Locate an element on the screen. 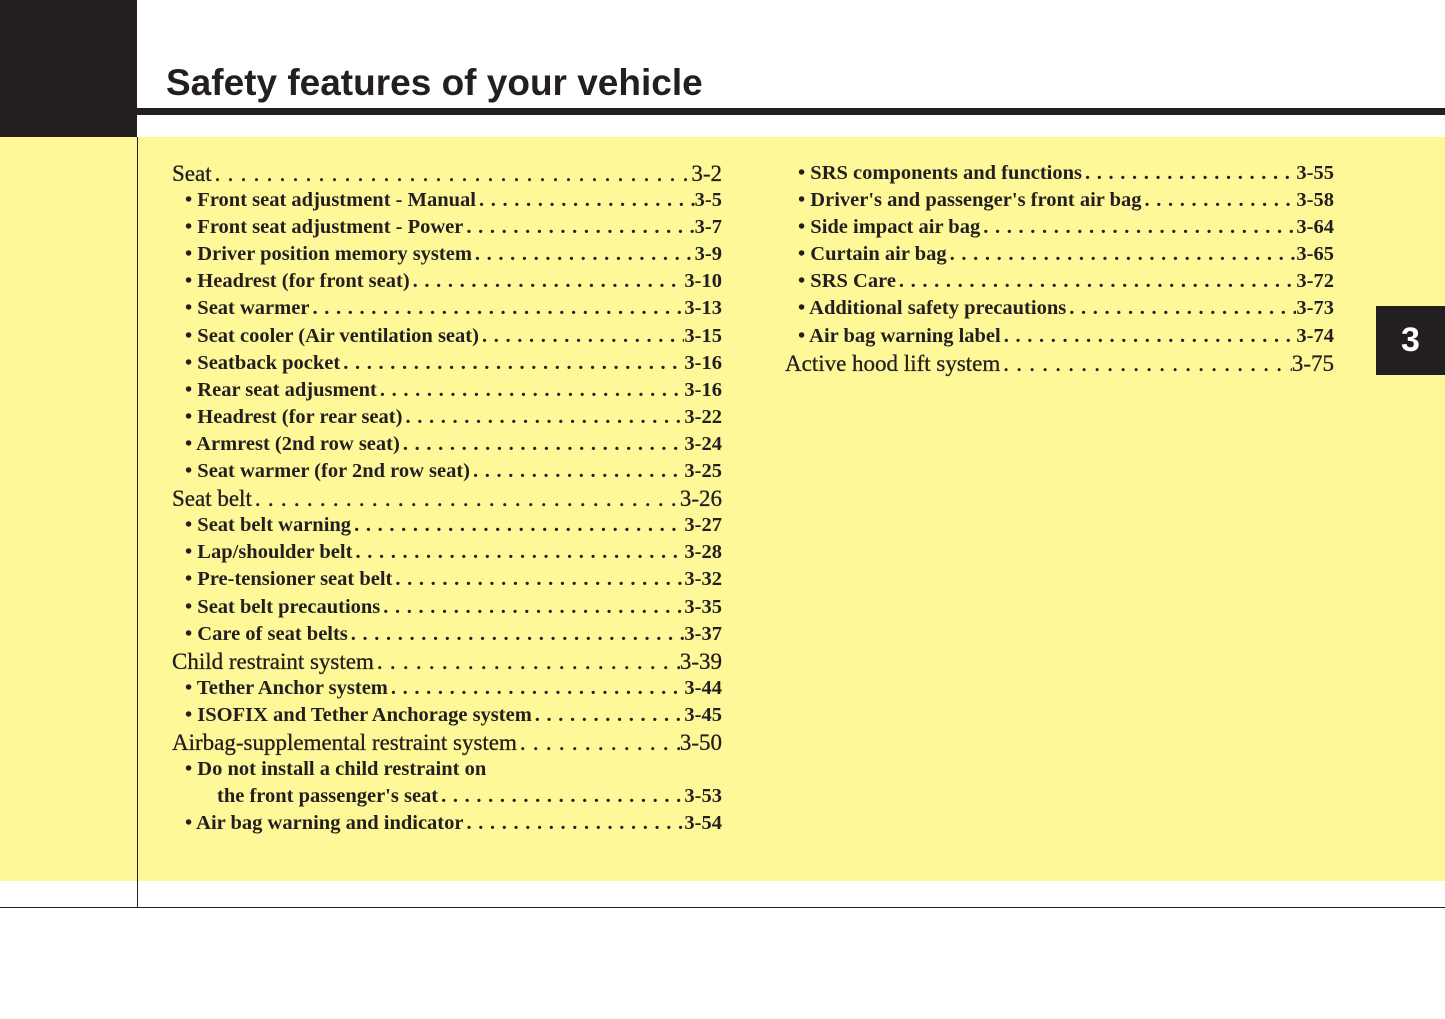  toc-entry-label: • Armrest (2nd row seat) is located at coordinates (292, 443).